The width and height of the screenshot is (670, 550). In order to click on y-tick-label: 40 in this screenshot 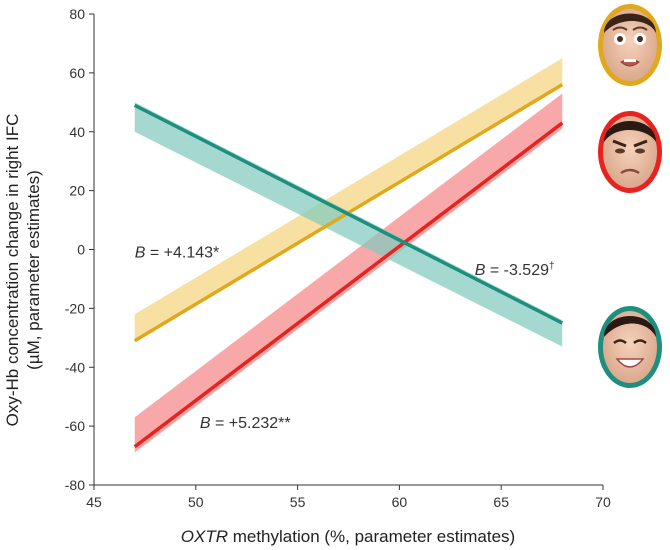, I will do `click(77, 132)`.